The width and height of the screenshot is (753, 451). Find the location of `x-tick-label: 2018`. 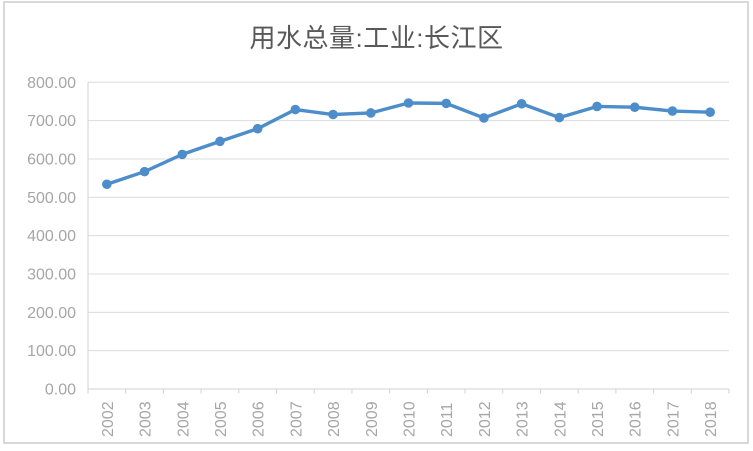

x-tick-label: 2018 is located at coordinates (711, 419).